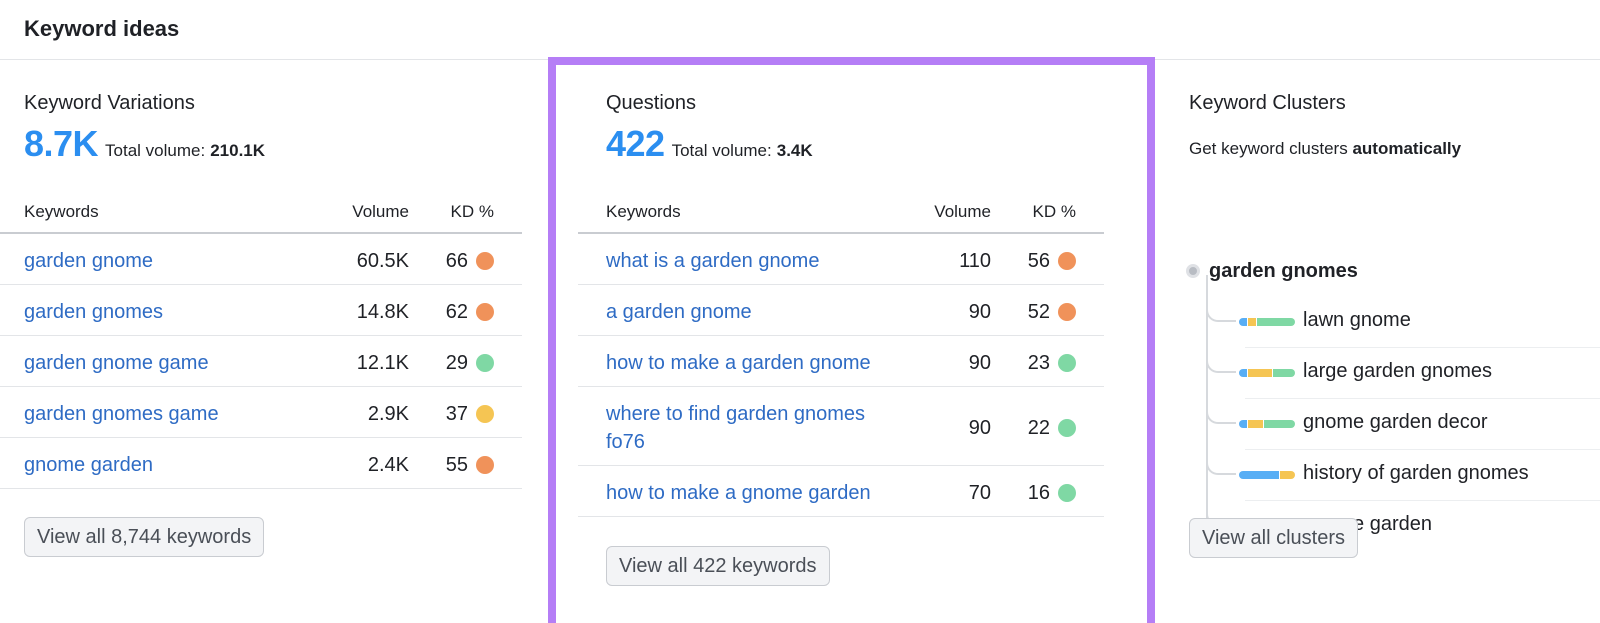 This screenshot has height=623, width=1600. I want to click on table-row: garden gnome game 12.1K 29, so click(261, 361).